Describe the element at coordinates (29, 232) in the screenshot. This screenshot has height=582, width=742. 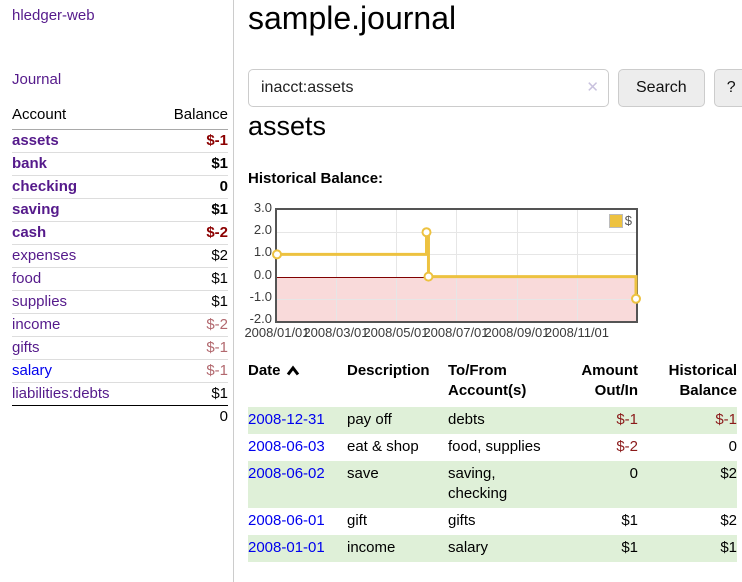
I see `account-link-cash: cash` at that location.